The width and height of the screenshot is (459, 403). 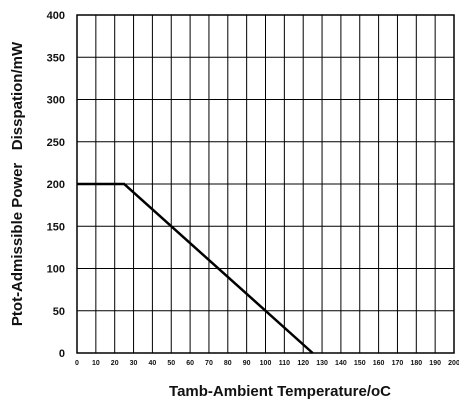 What do you see at coordinates (379, 363) in the screenshot?
I see `x-tick-label: 160` at bounding box center [379, 363].